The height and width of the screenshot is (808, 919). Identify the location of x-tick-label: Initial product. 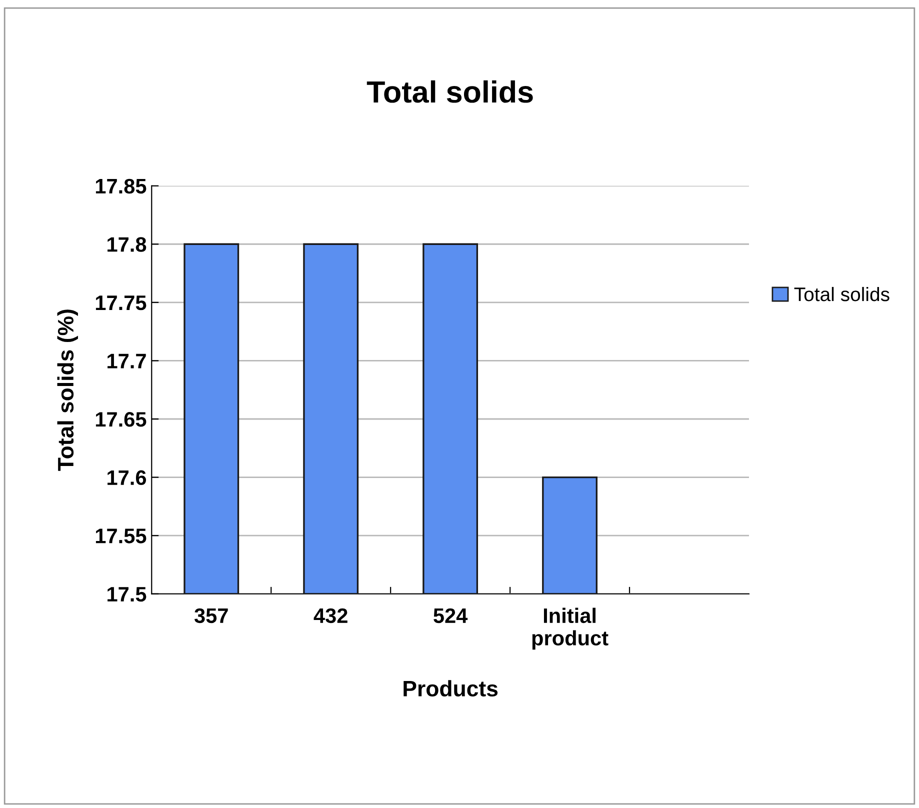
(570, 629).